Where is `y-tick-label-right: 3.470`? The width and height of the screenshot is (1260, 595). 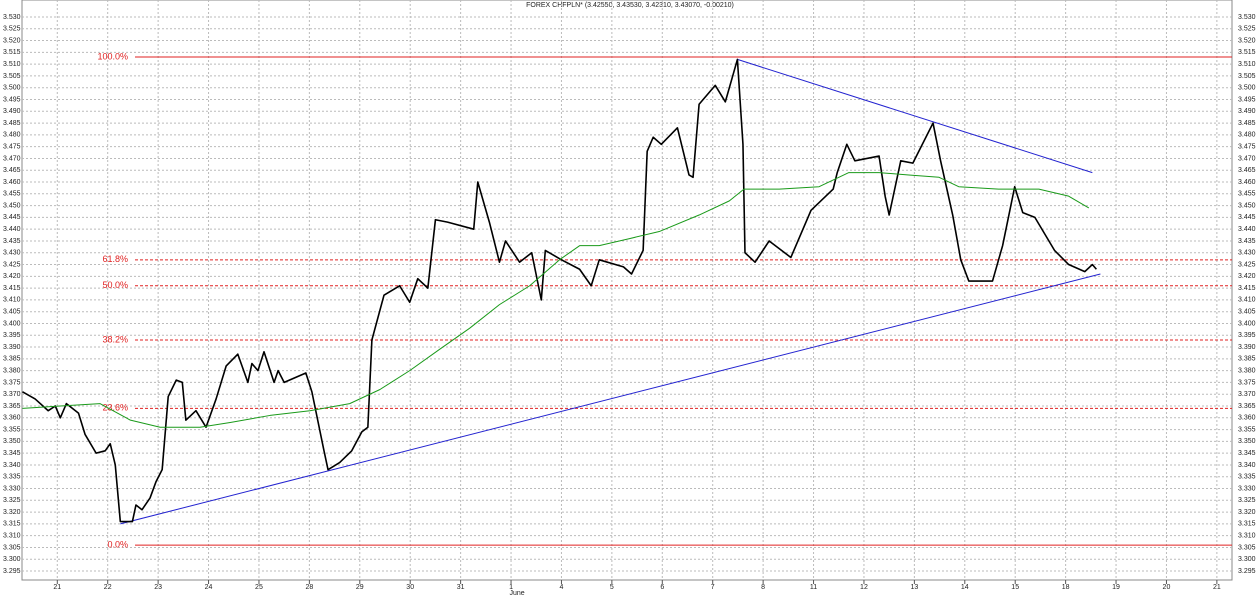 y-tick-label-right: 3.470 is located at coordinates (1247, 158).